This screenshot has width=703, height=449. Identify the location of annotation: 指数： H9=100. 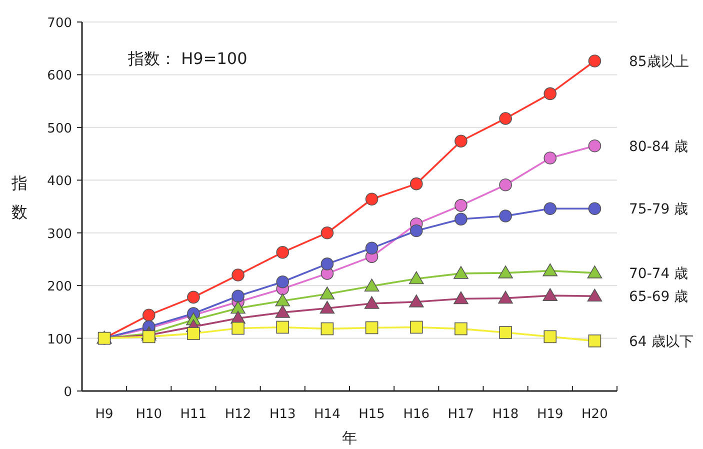
(187, 58).